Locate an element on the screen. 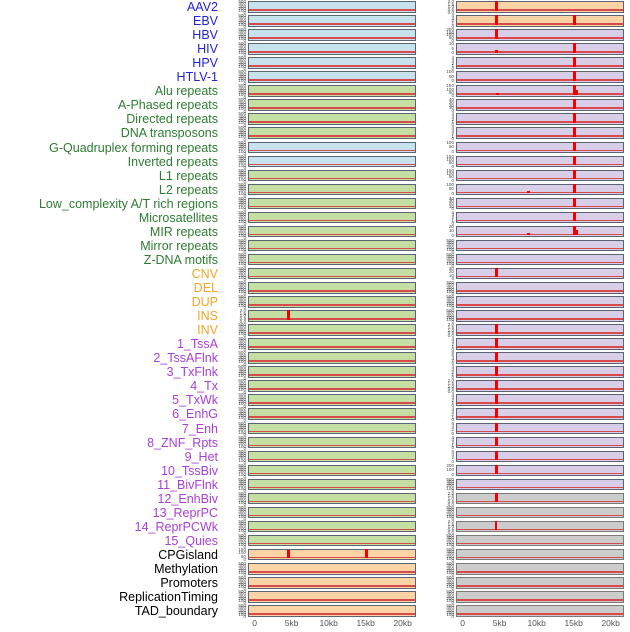 This screenshot has width=630, height=632. track-baseline is located at coordinates (540, 291).